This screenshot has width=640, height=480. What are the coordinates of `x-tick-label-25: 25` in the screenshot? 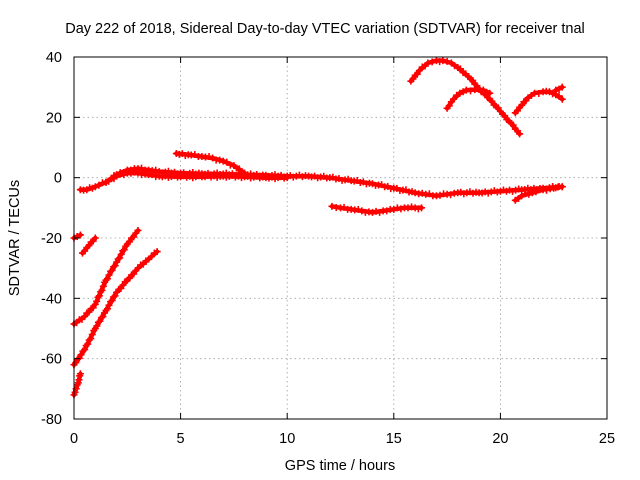 It's located at (607, 439).